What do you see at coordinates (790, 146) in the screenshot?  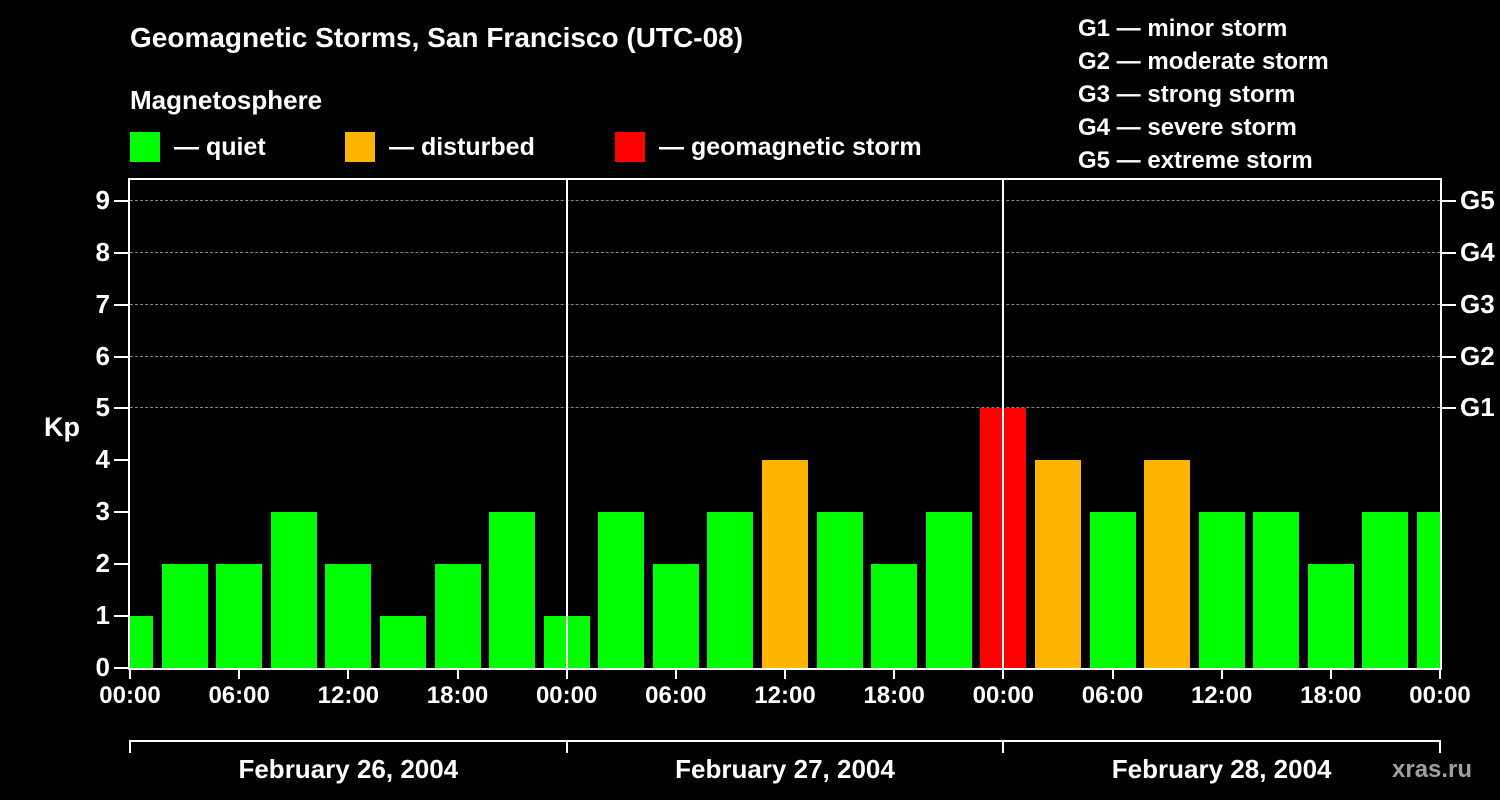 I see `storm-legend-label: — geomagnetic storm` at bounding box center [790, 146].